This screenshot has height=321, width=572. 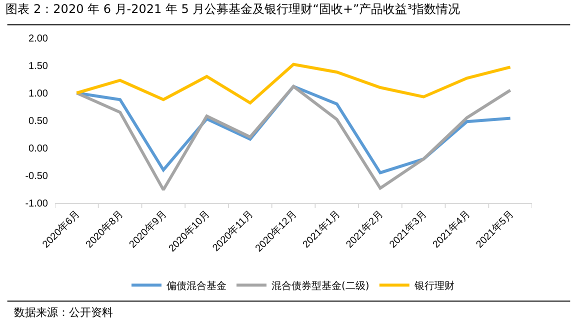 I want to click on legend-label: 偏债混合基金, so click(x=196, y=286).